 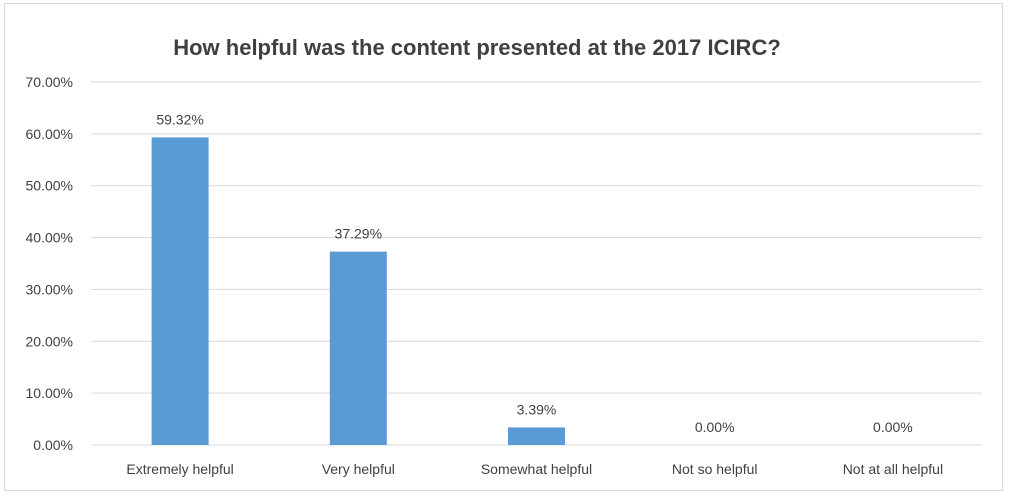 What do you see at coordinates (49, 341) in the screenshot?
I see `y-tick-label: 20.00%` at bounding box center [49, 341].